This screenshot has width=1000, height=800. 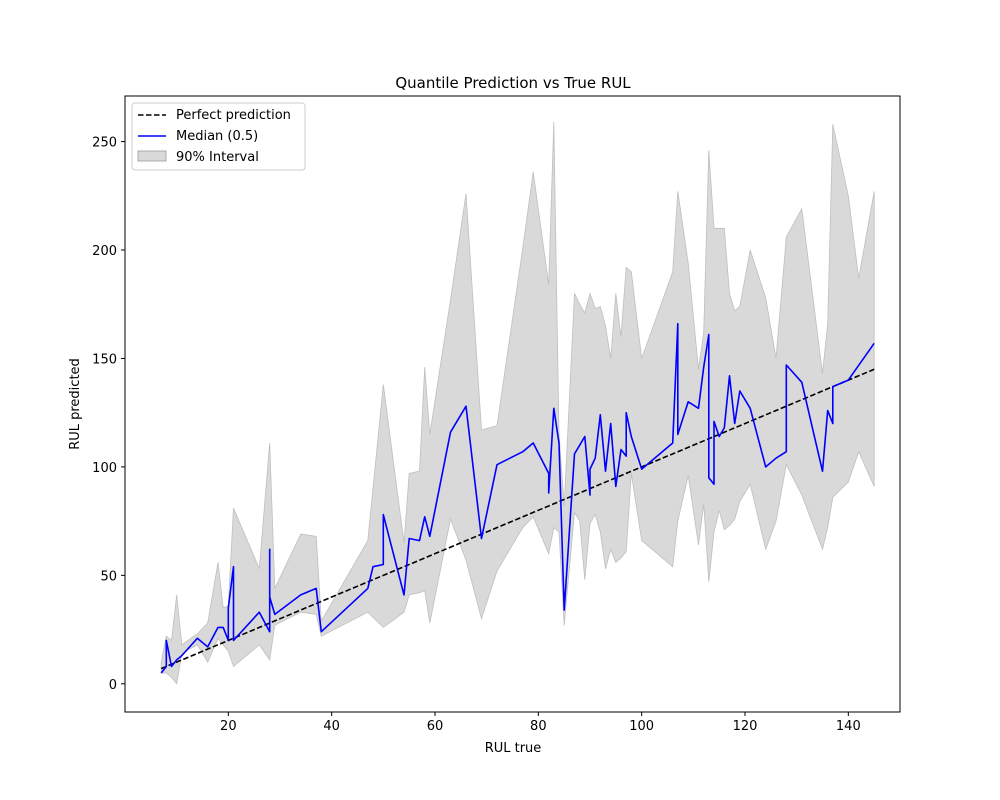 What do you see at coordinates (513, 83) in the screenshot?
I see `chart-title: Quantile Prediction vs True RUL` at bounding box center [513, 83].